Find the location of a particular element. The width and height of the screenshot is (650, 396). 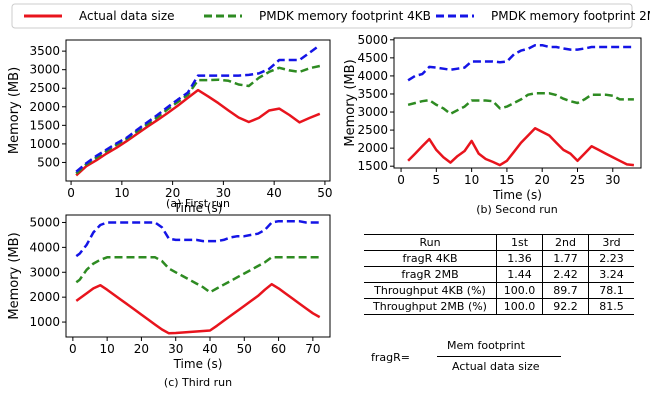

x-tick-label: 15 is located at coordinates (506, 180).